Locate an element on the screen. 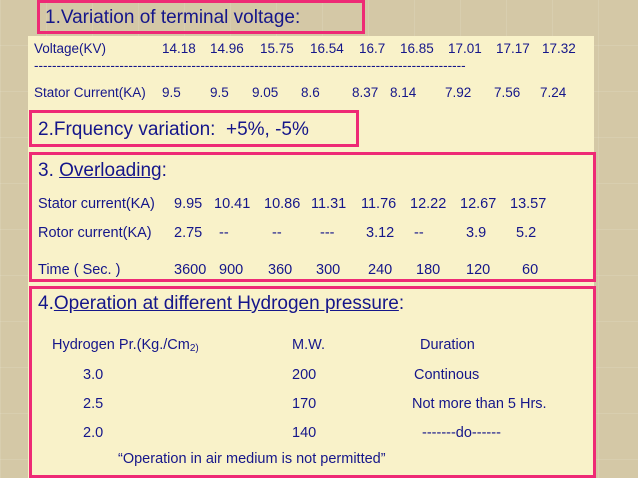 This screenshot has height=478, width=638. rotor-current-value: 3.12 is located at coordinates (380, 233).